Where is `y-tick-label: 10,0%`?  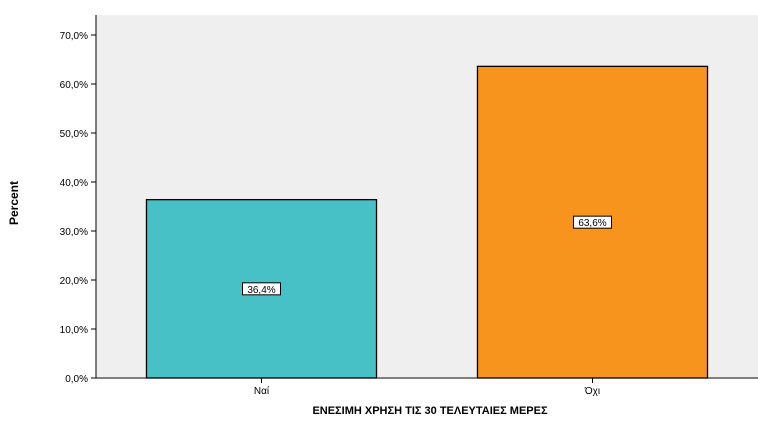
y-tick-label: 10,0% is located at coordinates (74, 330).